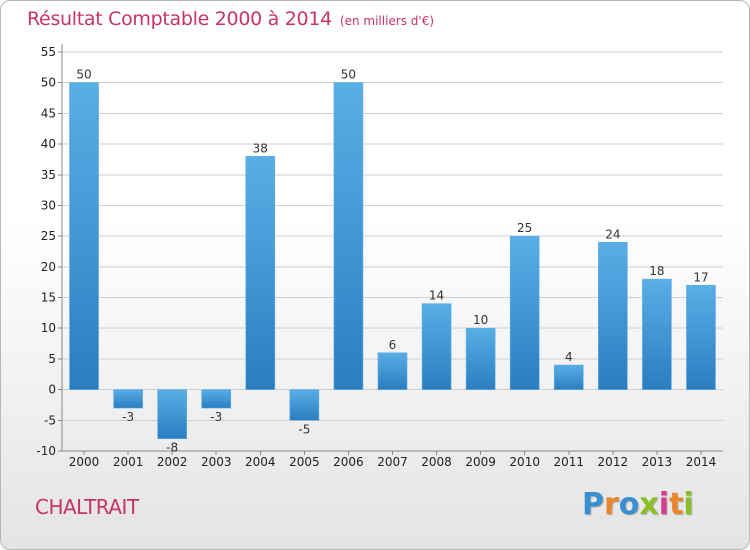 The width and height of the screenshot is (750, 550). I want to click on data-label-2001: -3, so click(128, 417).